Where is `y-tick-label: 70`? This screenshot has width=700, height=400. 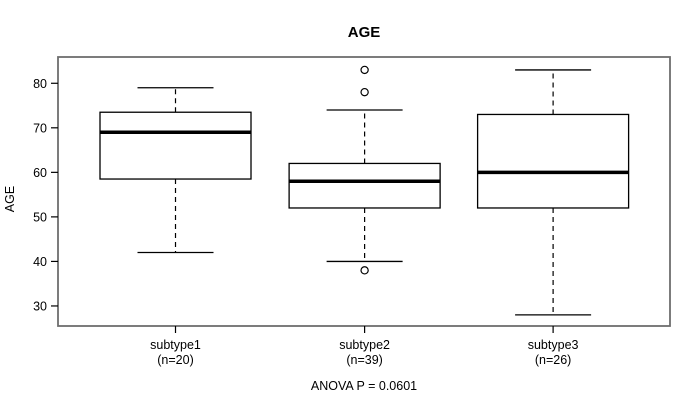
y-tick-label: 70 is located at coordinates (40, 128).